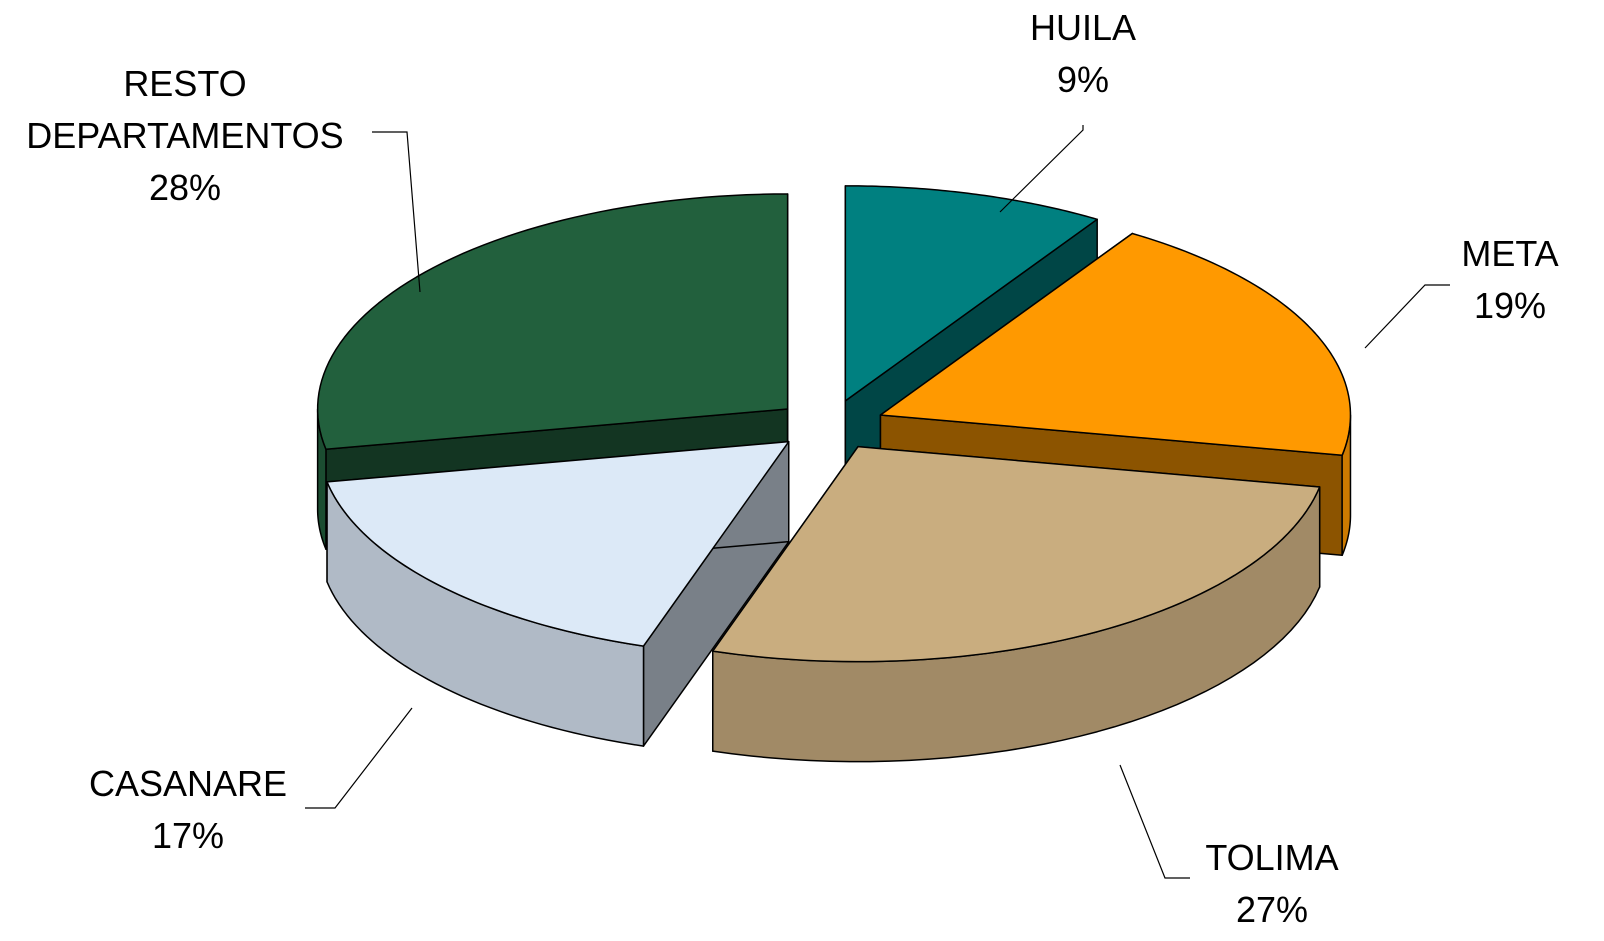  Describe the element at coordinates (188, 835) in the screenshot. I see `value-label: 17%` at that location.